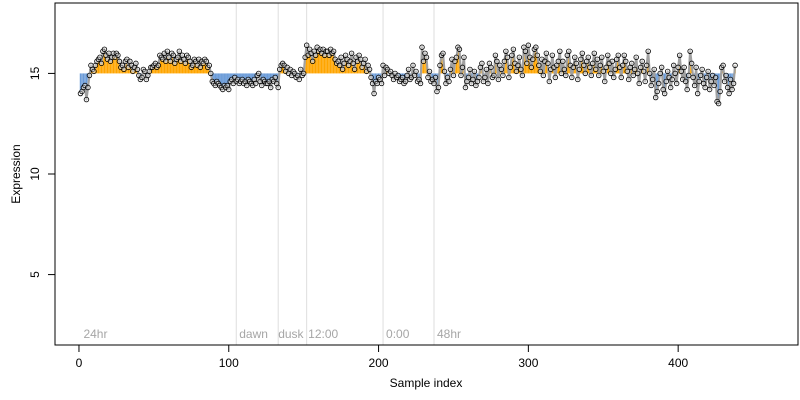 The height and width of the screenshot is (400, 800). Describe the element at coordinates (291, 334) in the screenshot. I see `annotation-label: dusk` at that location.